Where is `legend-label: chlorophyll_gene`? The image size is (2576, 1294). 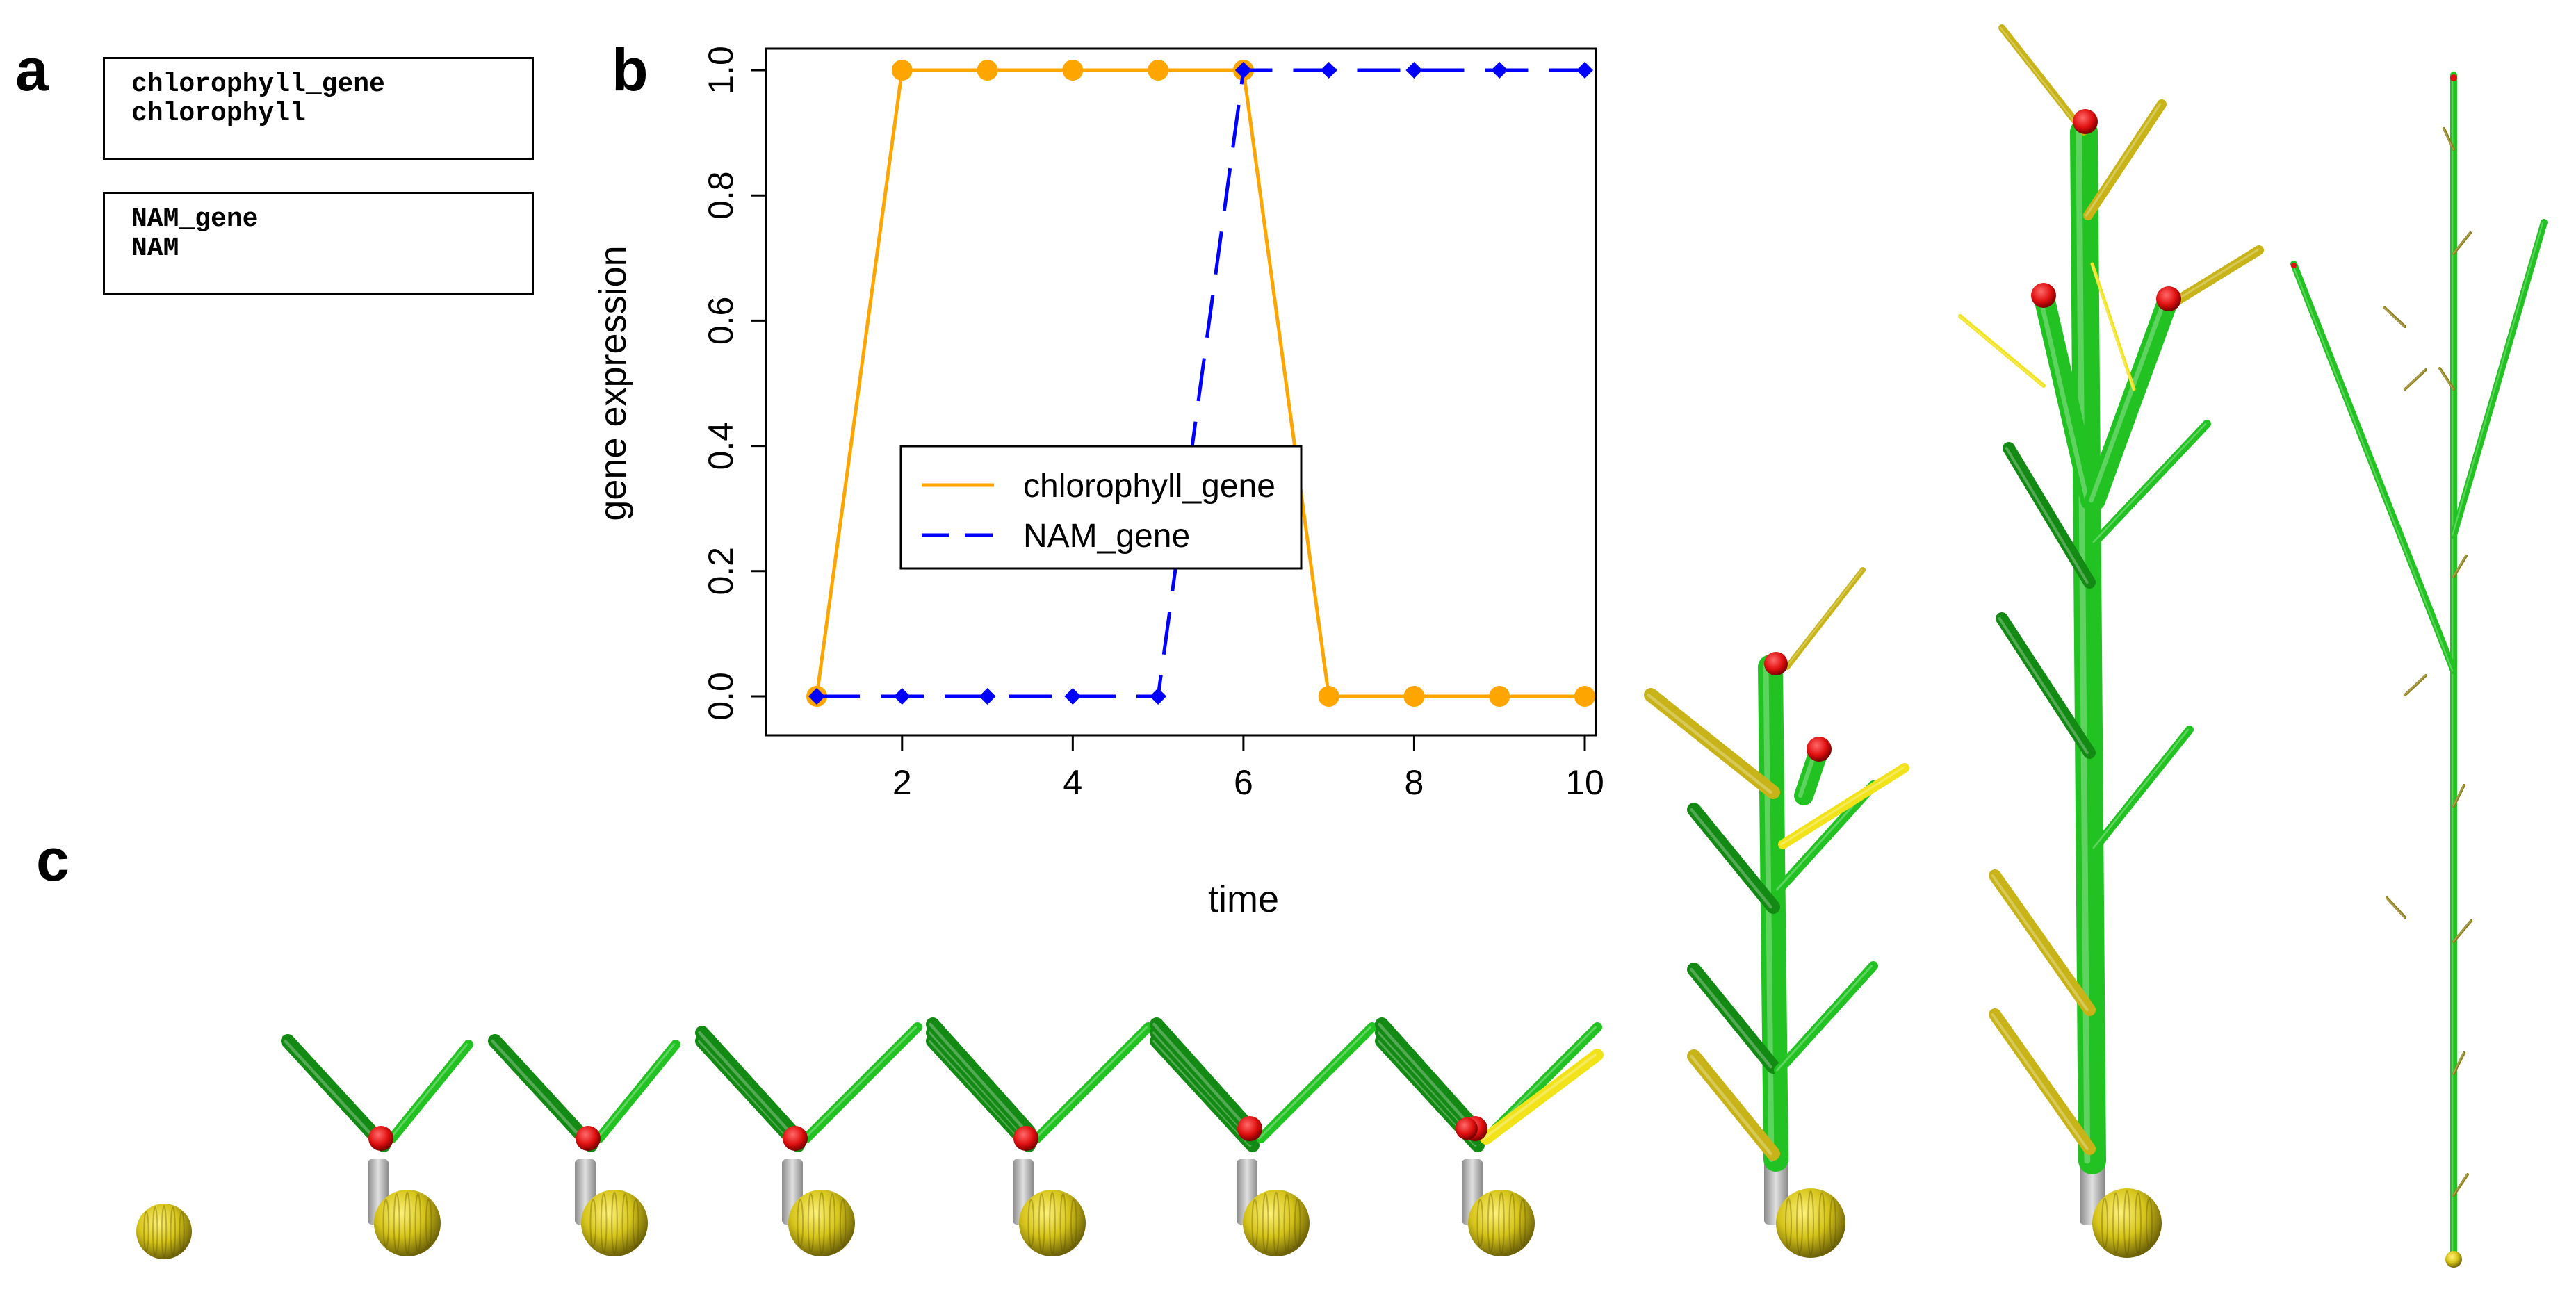 legend-label: chlorophyll_gene is located at coordinates (1149, 486).